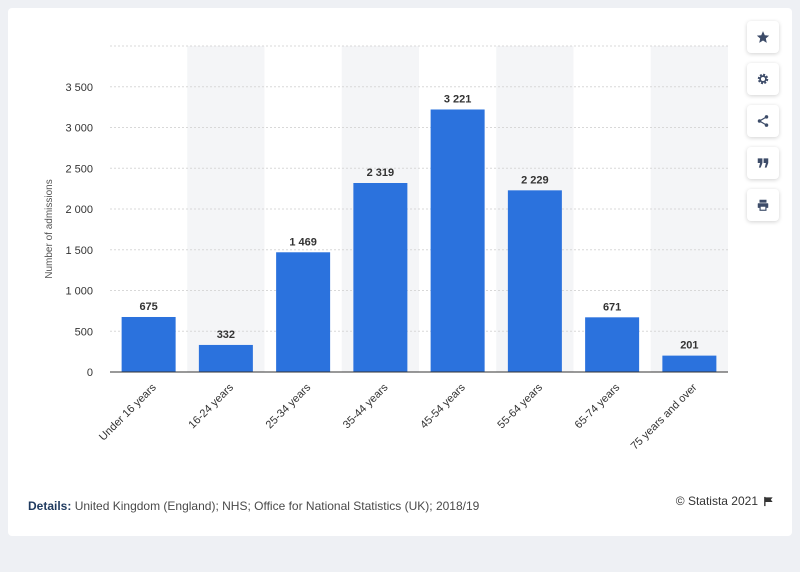  What do you see at coordinates (458, 99) in the screenshot?
I see `data-label: 3 221` at bounding box center [458, 99].